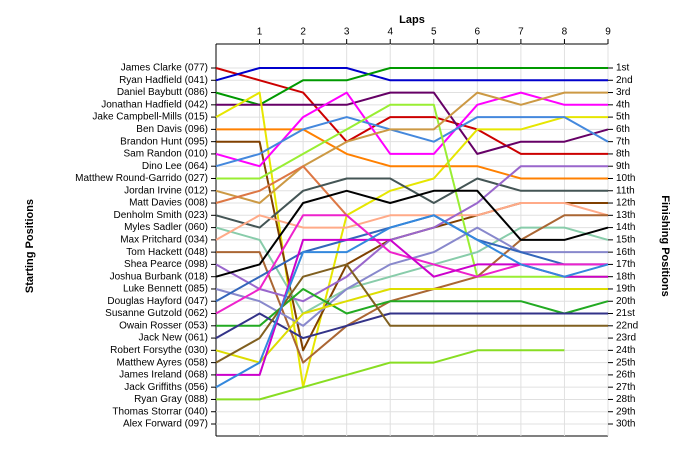 This screenshot has height=450, width=700. What do you see at coordinates (260, 32) in the screenshot?
I see `x-tick-label: 1` at bounding box center [260, 32].